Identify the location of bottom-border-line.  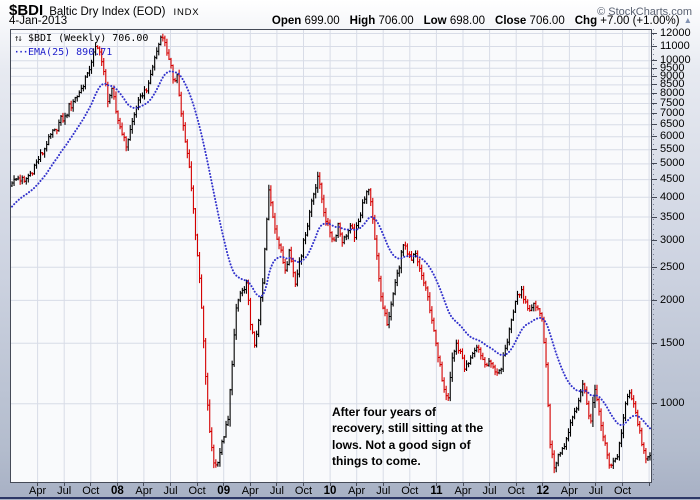
(350, 498).